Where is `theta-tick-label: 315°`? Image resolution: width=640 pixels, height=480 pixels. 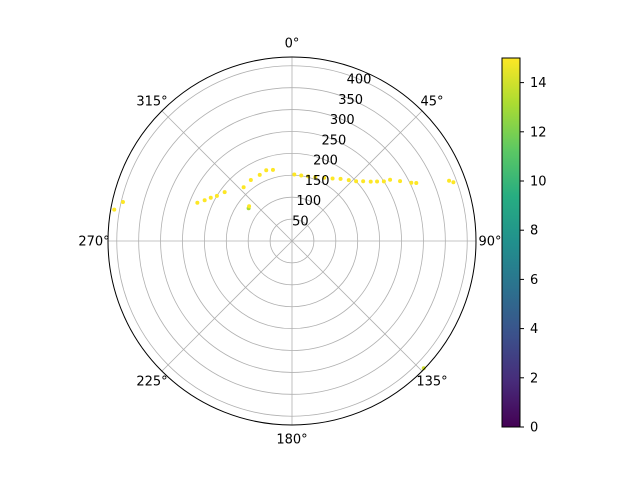
theta-tick-label: 315° is located at coordinates (151, 101).